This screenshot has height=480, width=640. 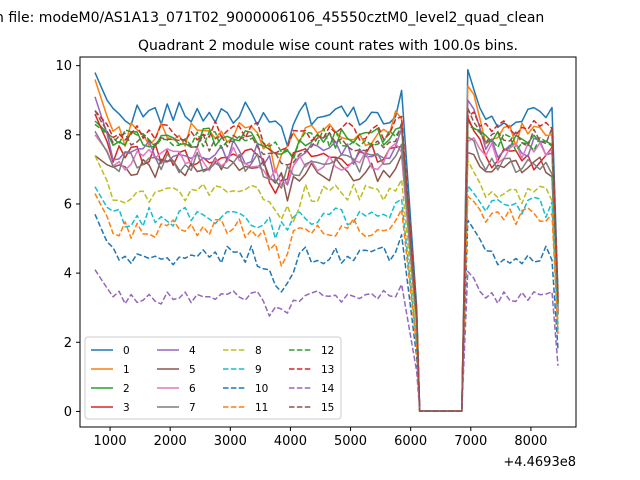 I want to click on y-tick-label: 0, so click(x=68, y=412).